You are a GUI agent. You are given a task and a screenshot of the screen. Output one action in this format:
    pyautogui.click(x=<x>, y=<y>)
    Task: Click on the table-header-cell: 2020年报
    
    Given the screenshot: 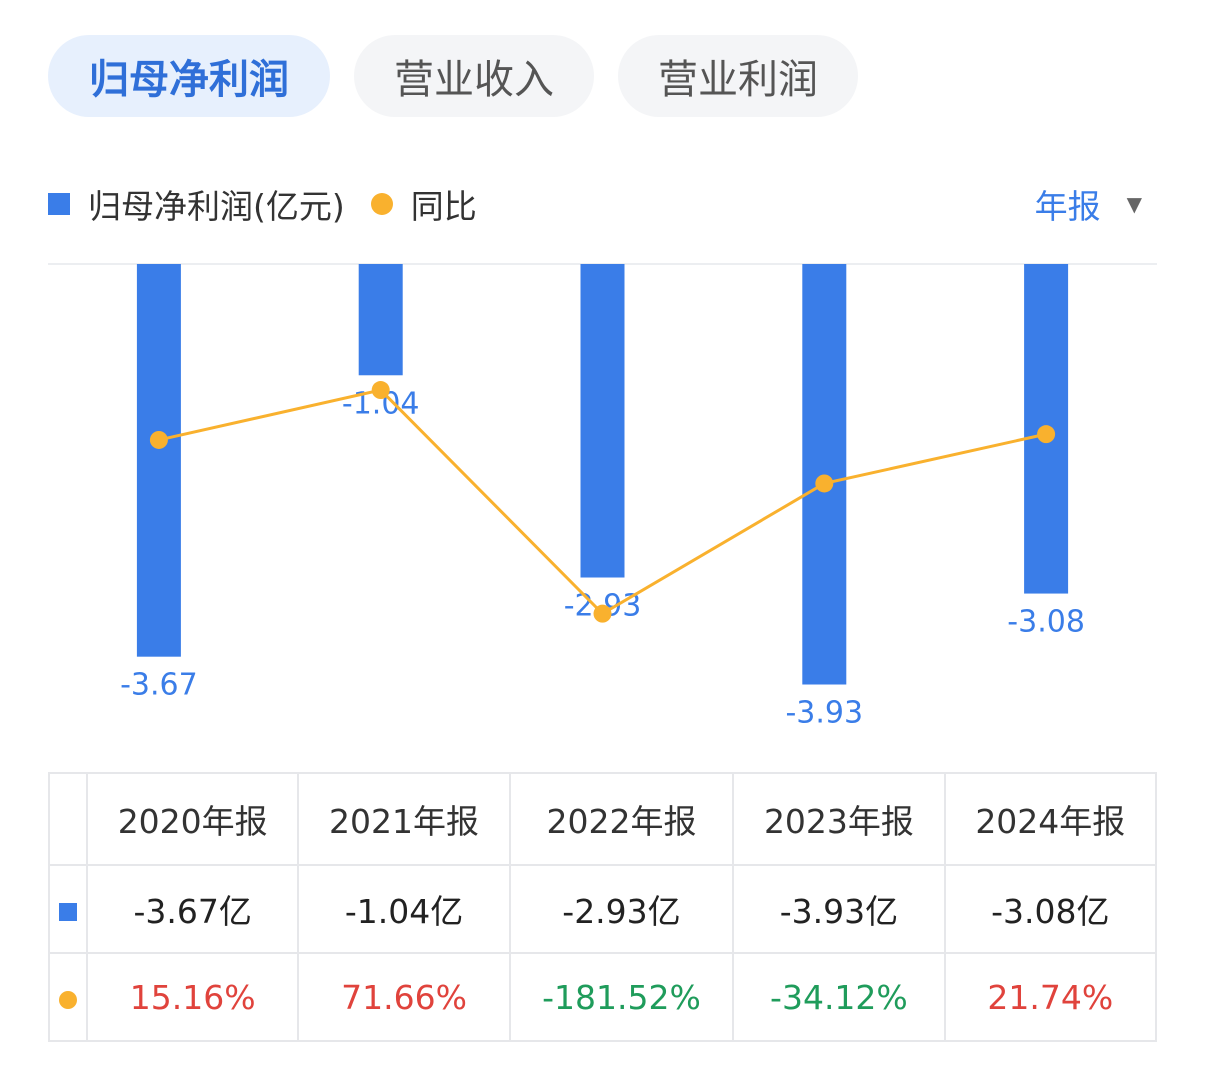 What is the action you would take?
    pyautogui.click(x=192, y=819)
    